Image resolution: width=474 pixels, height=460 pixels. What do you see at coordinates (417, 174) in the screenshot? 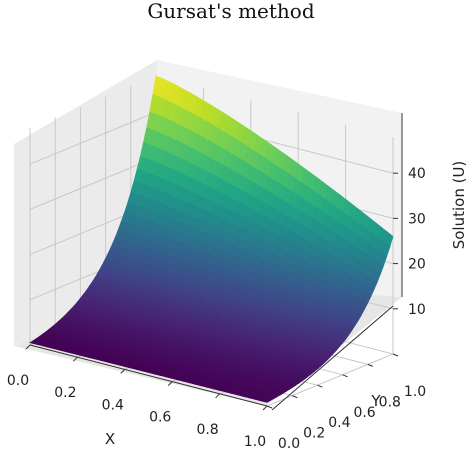
I see `z-tick-label: 40` at bounding box center [417, 174].